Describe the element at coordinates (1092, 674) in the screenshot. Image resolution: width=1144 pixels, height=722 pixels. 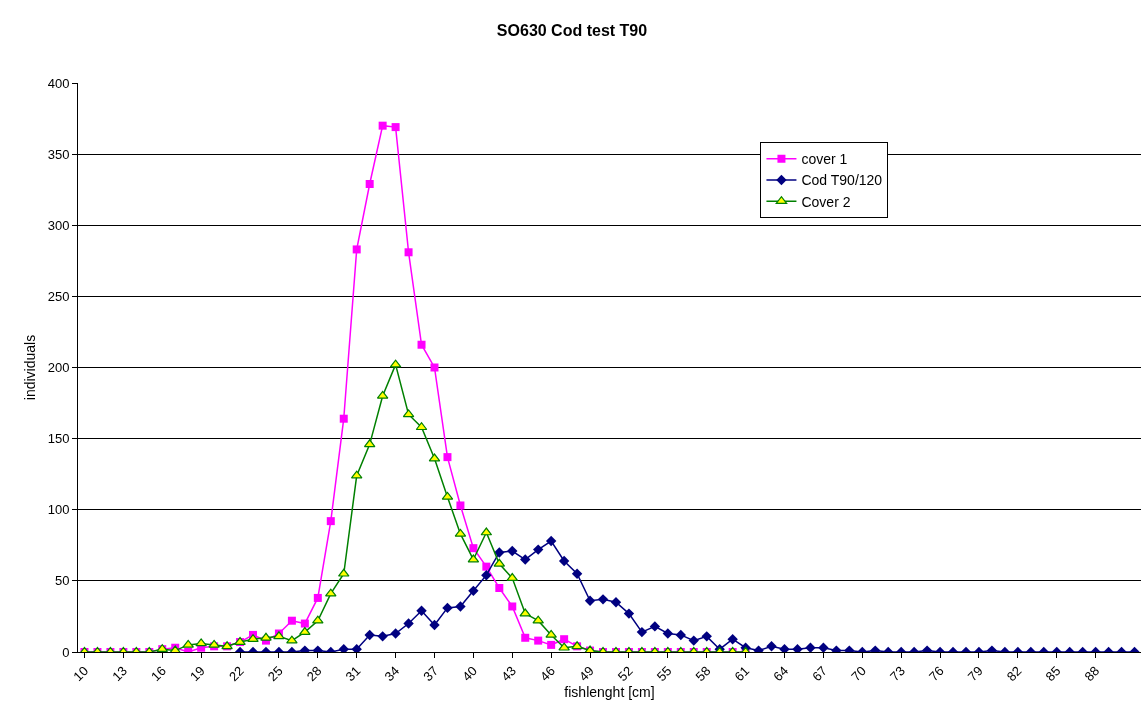
I see `x-tick-label: 88` at that location.